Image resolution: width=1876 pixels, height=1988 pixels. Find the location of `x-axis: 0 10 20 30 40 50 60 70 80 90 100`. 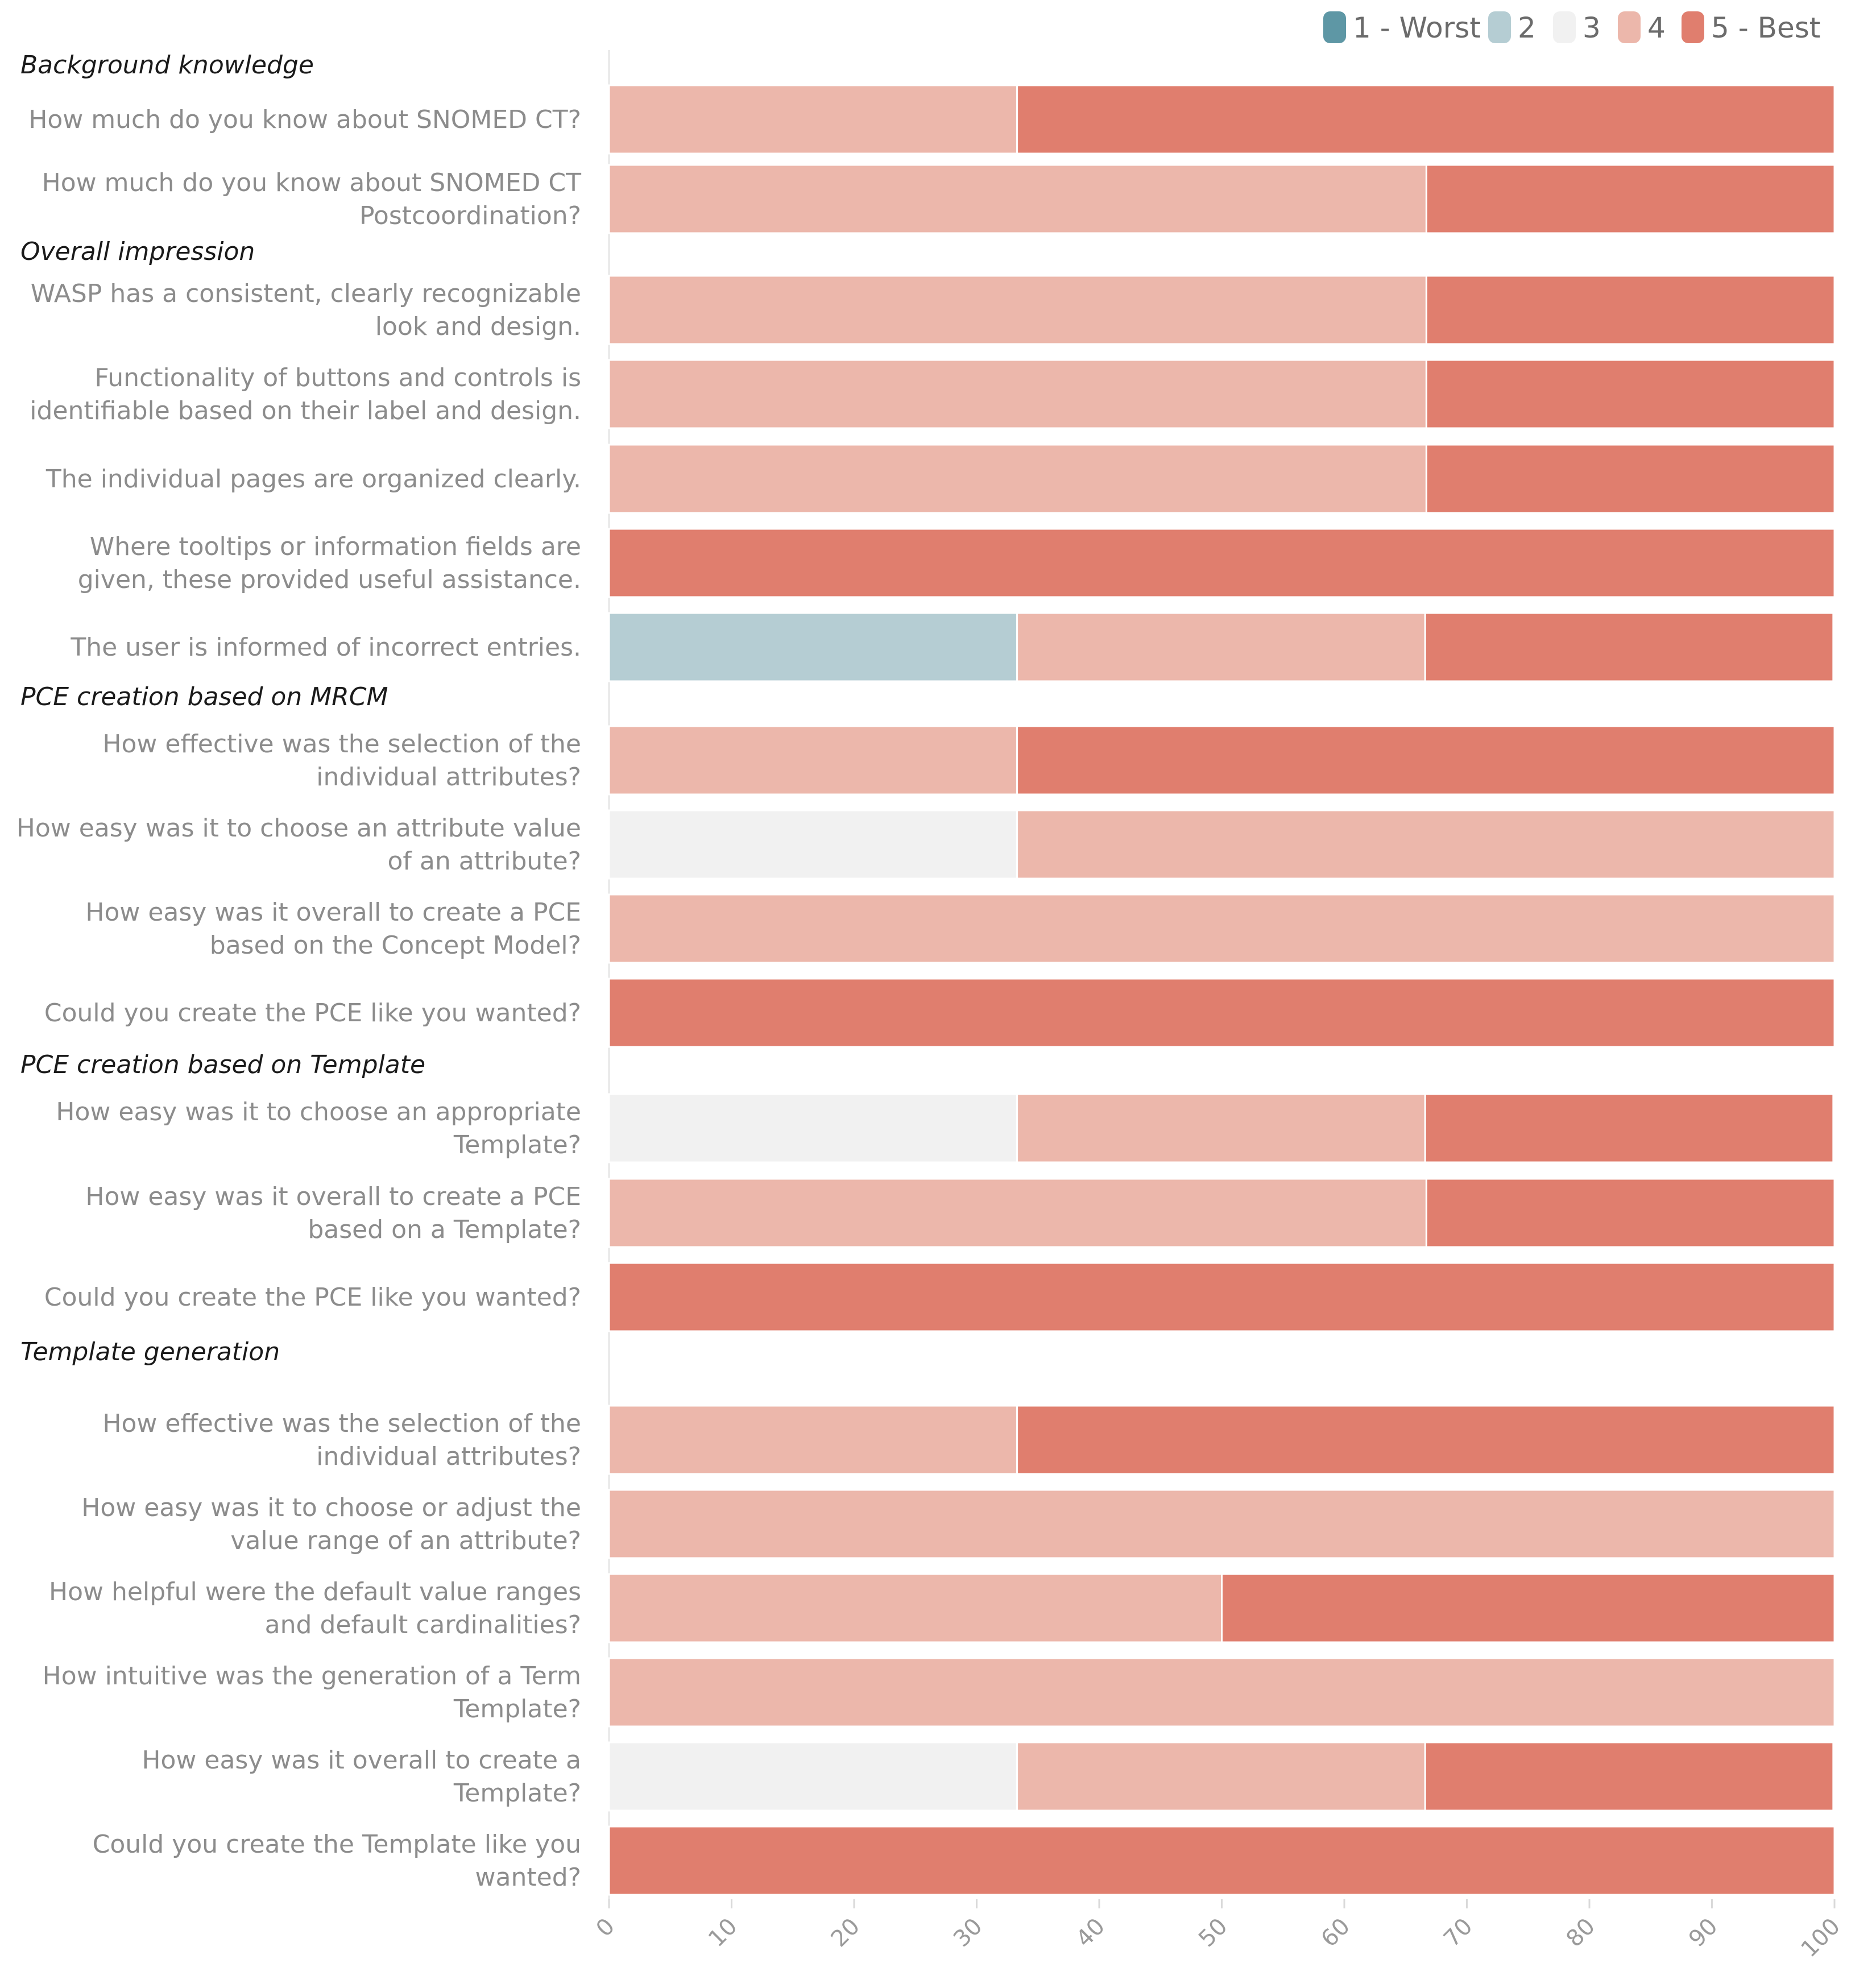

x-axis: 0 10 20 30 40 50 60 70 80 90 100 is located at coordinates (1218, 1931).